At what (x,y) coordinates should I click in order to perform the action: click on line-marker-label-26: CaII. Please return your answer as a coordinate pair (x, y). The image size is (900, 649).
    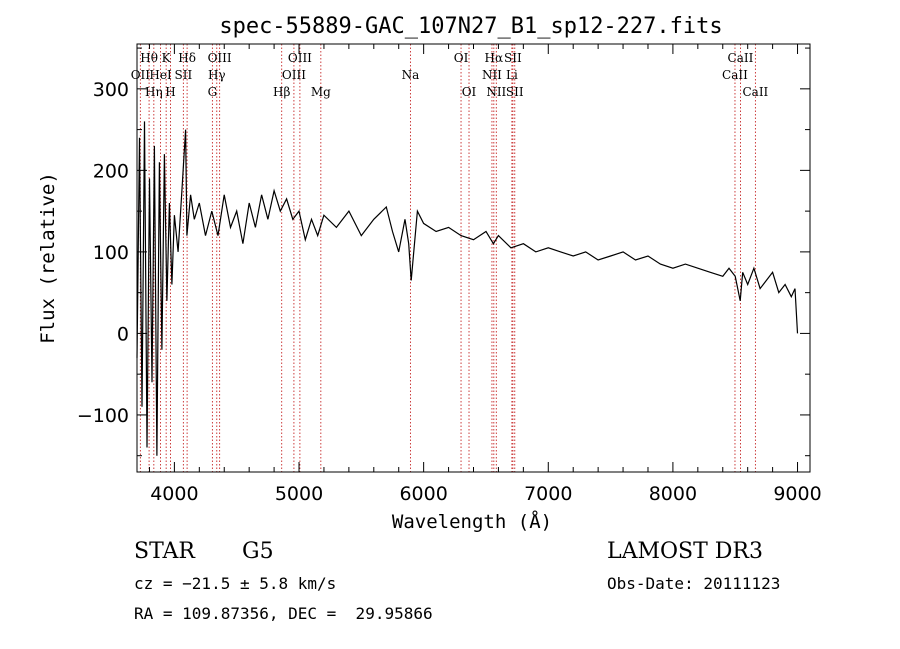
    Looking at the image, I should click on (755, 92).